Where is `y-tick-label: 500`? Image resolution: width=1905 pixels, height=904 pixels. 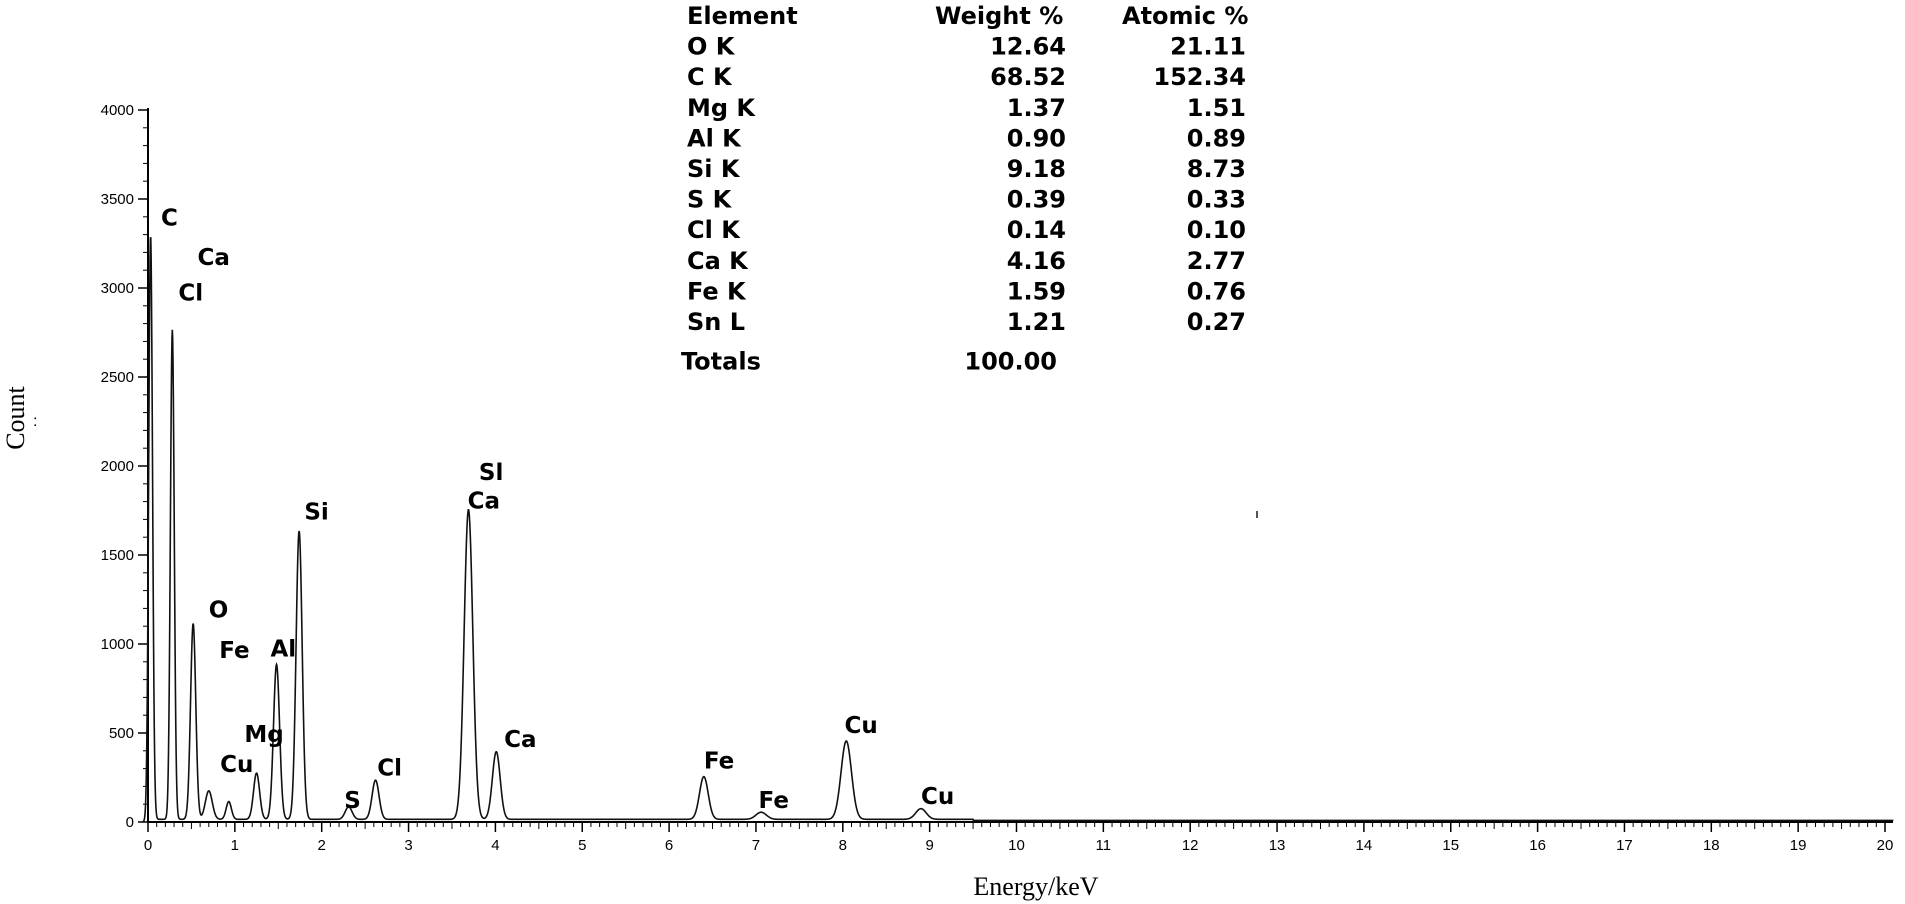 y-tick-label: 500 is located at coordinates (121, 733).